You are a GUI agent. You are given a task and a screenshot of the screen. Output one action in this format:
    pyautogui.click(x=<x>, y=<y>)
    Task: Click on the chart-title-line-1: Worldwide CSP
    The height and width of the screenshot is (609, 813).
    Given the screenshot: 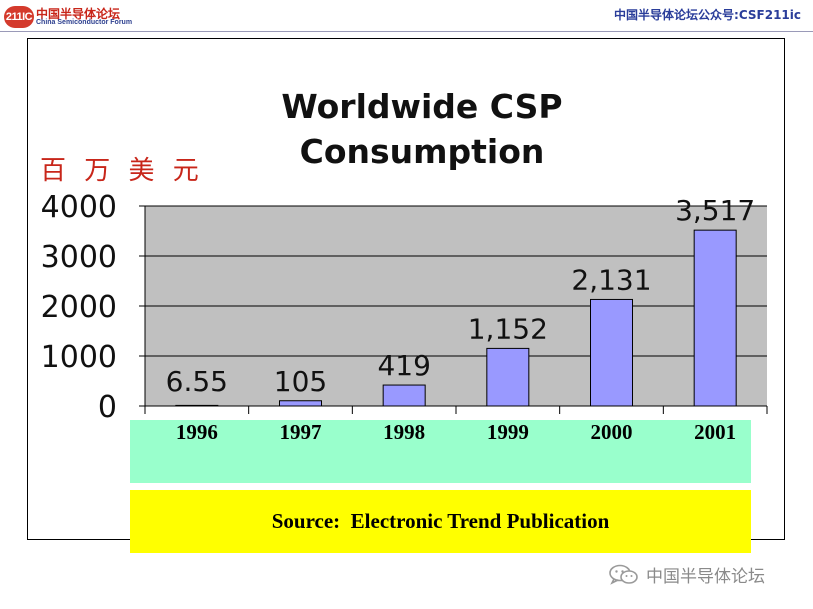 What is the action you would take?
    pyautogui.click(x=422, y=106)
    